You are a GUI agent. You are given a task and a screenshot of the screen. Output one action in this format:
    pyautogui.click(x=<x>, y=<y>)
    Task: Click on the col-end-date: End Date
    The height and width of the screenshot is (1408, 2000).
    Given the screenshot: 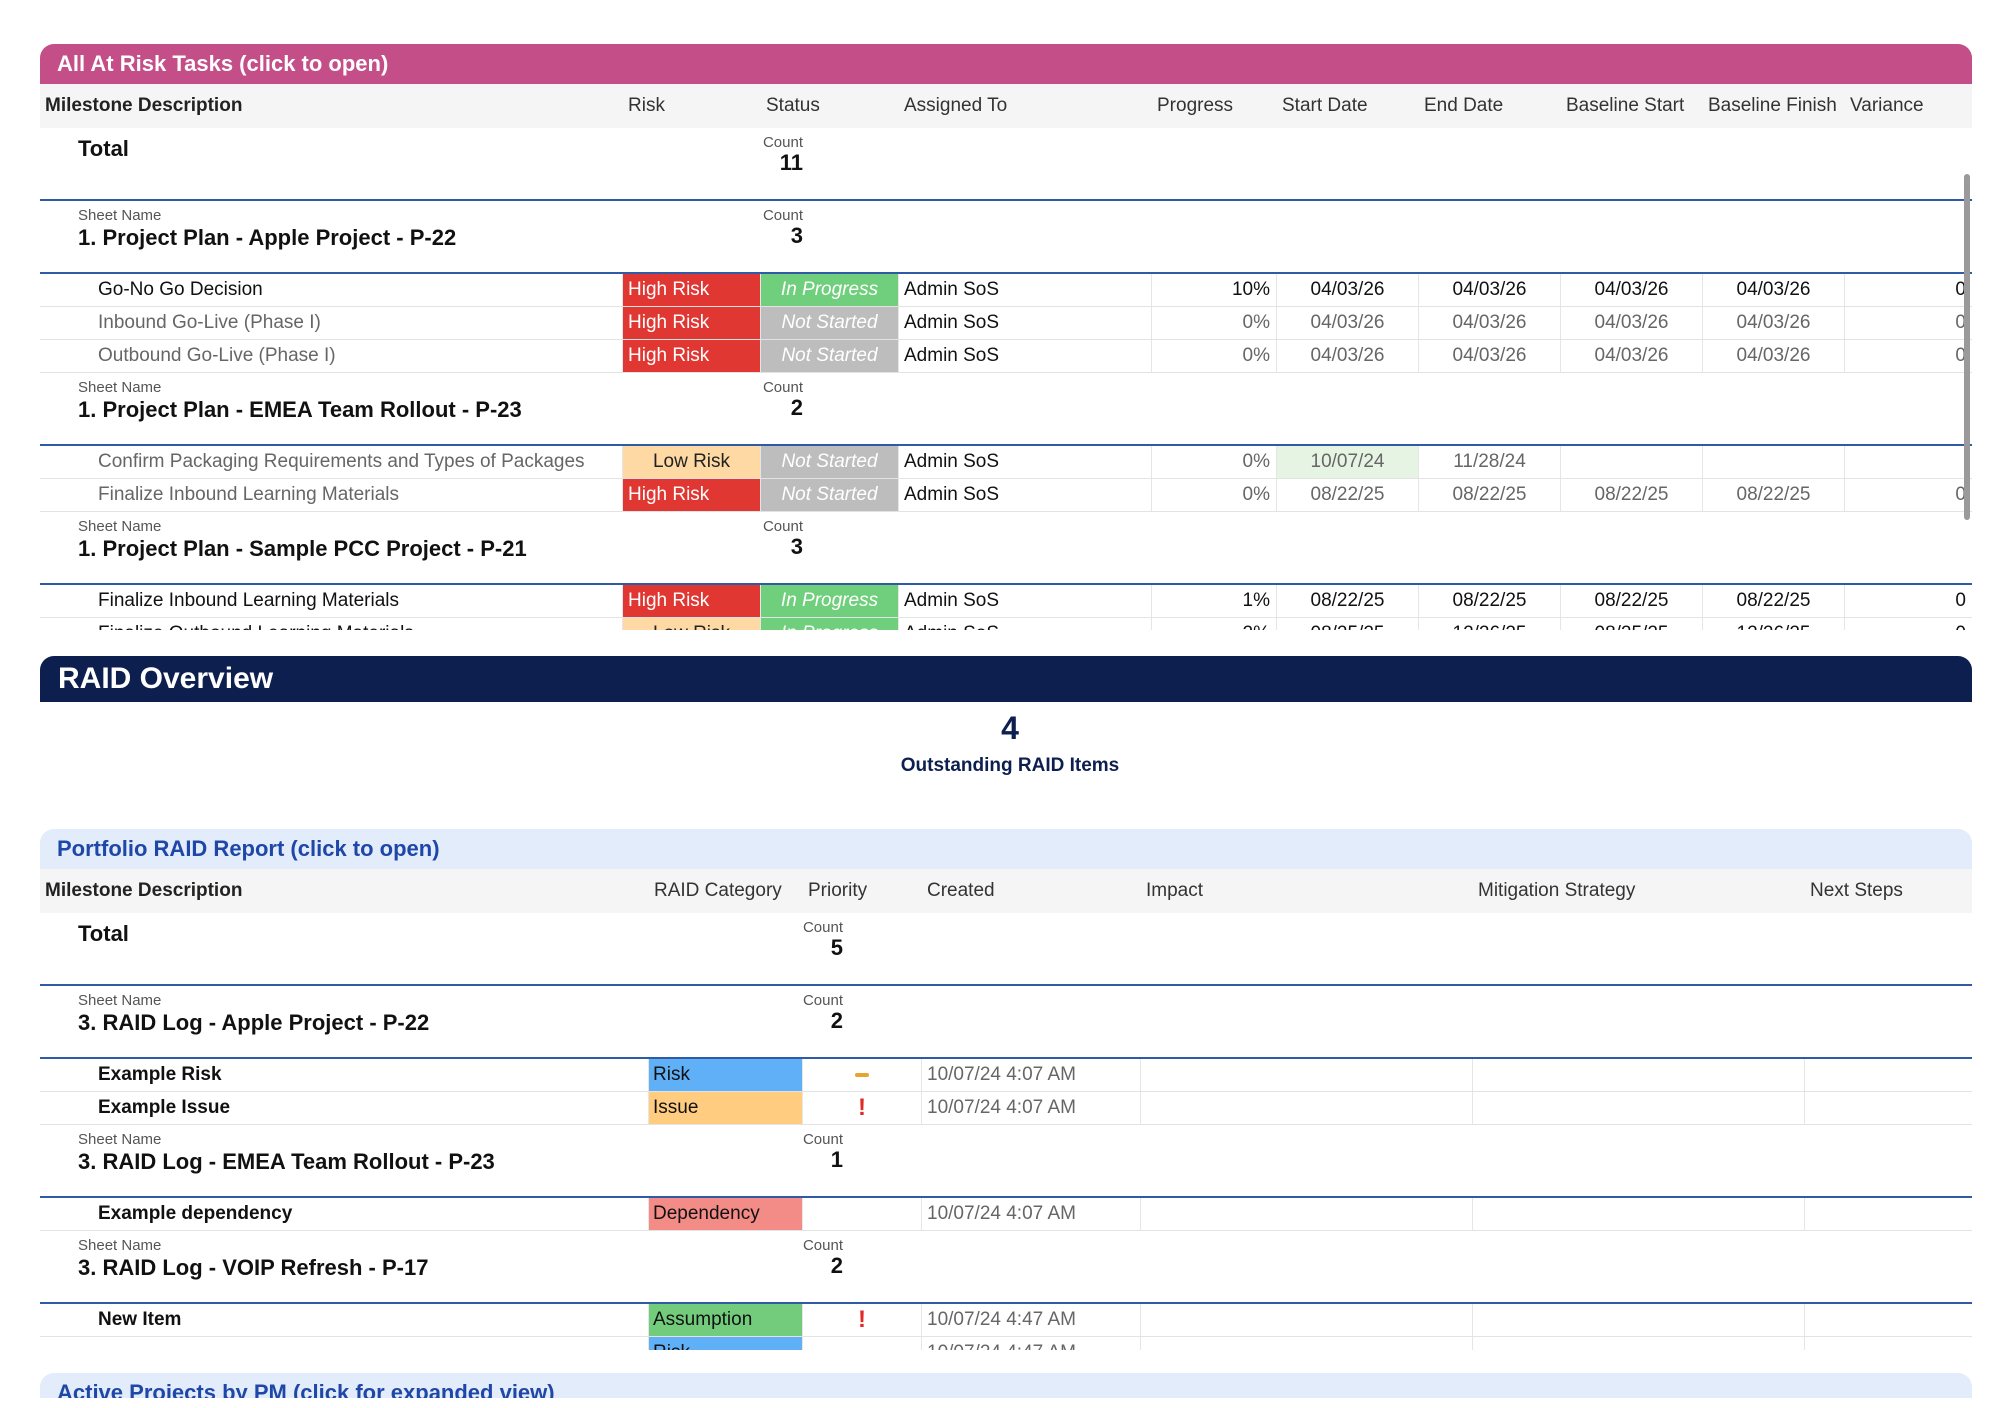 What is the action you would take?
    pyautogui.click(x=1464, y=105)
    